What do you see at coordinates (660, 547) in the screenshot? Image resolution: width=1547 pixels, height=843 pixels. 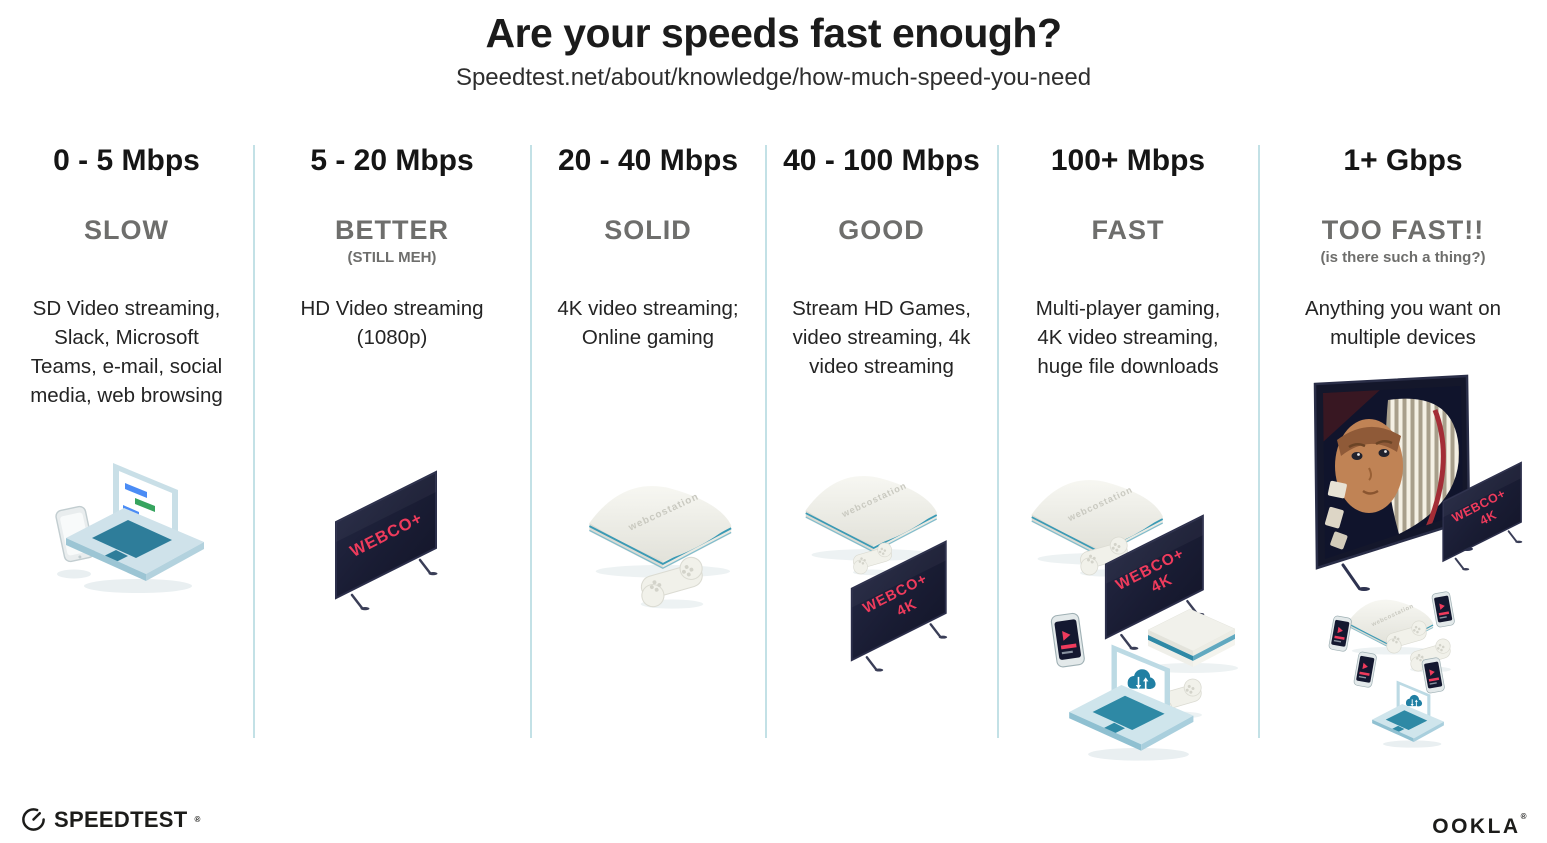 I see `game-console-icon` at bounding box center [660, 547].